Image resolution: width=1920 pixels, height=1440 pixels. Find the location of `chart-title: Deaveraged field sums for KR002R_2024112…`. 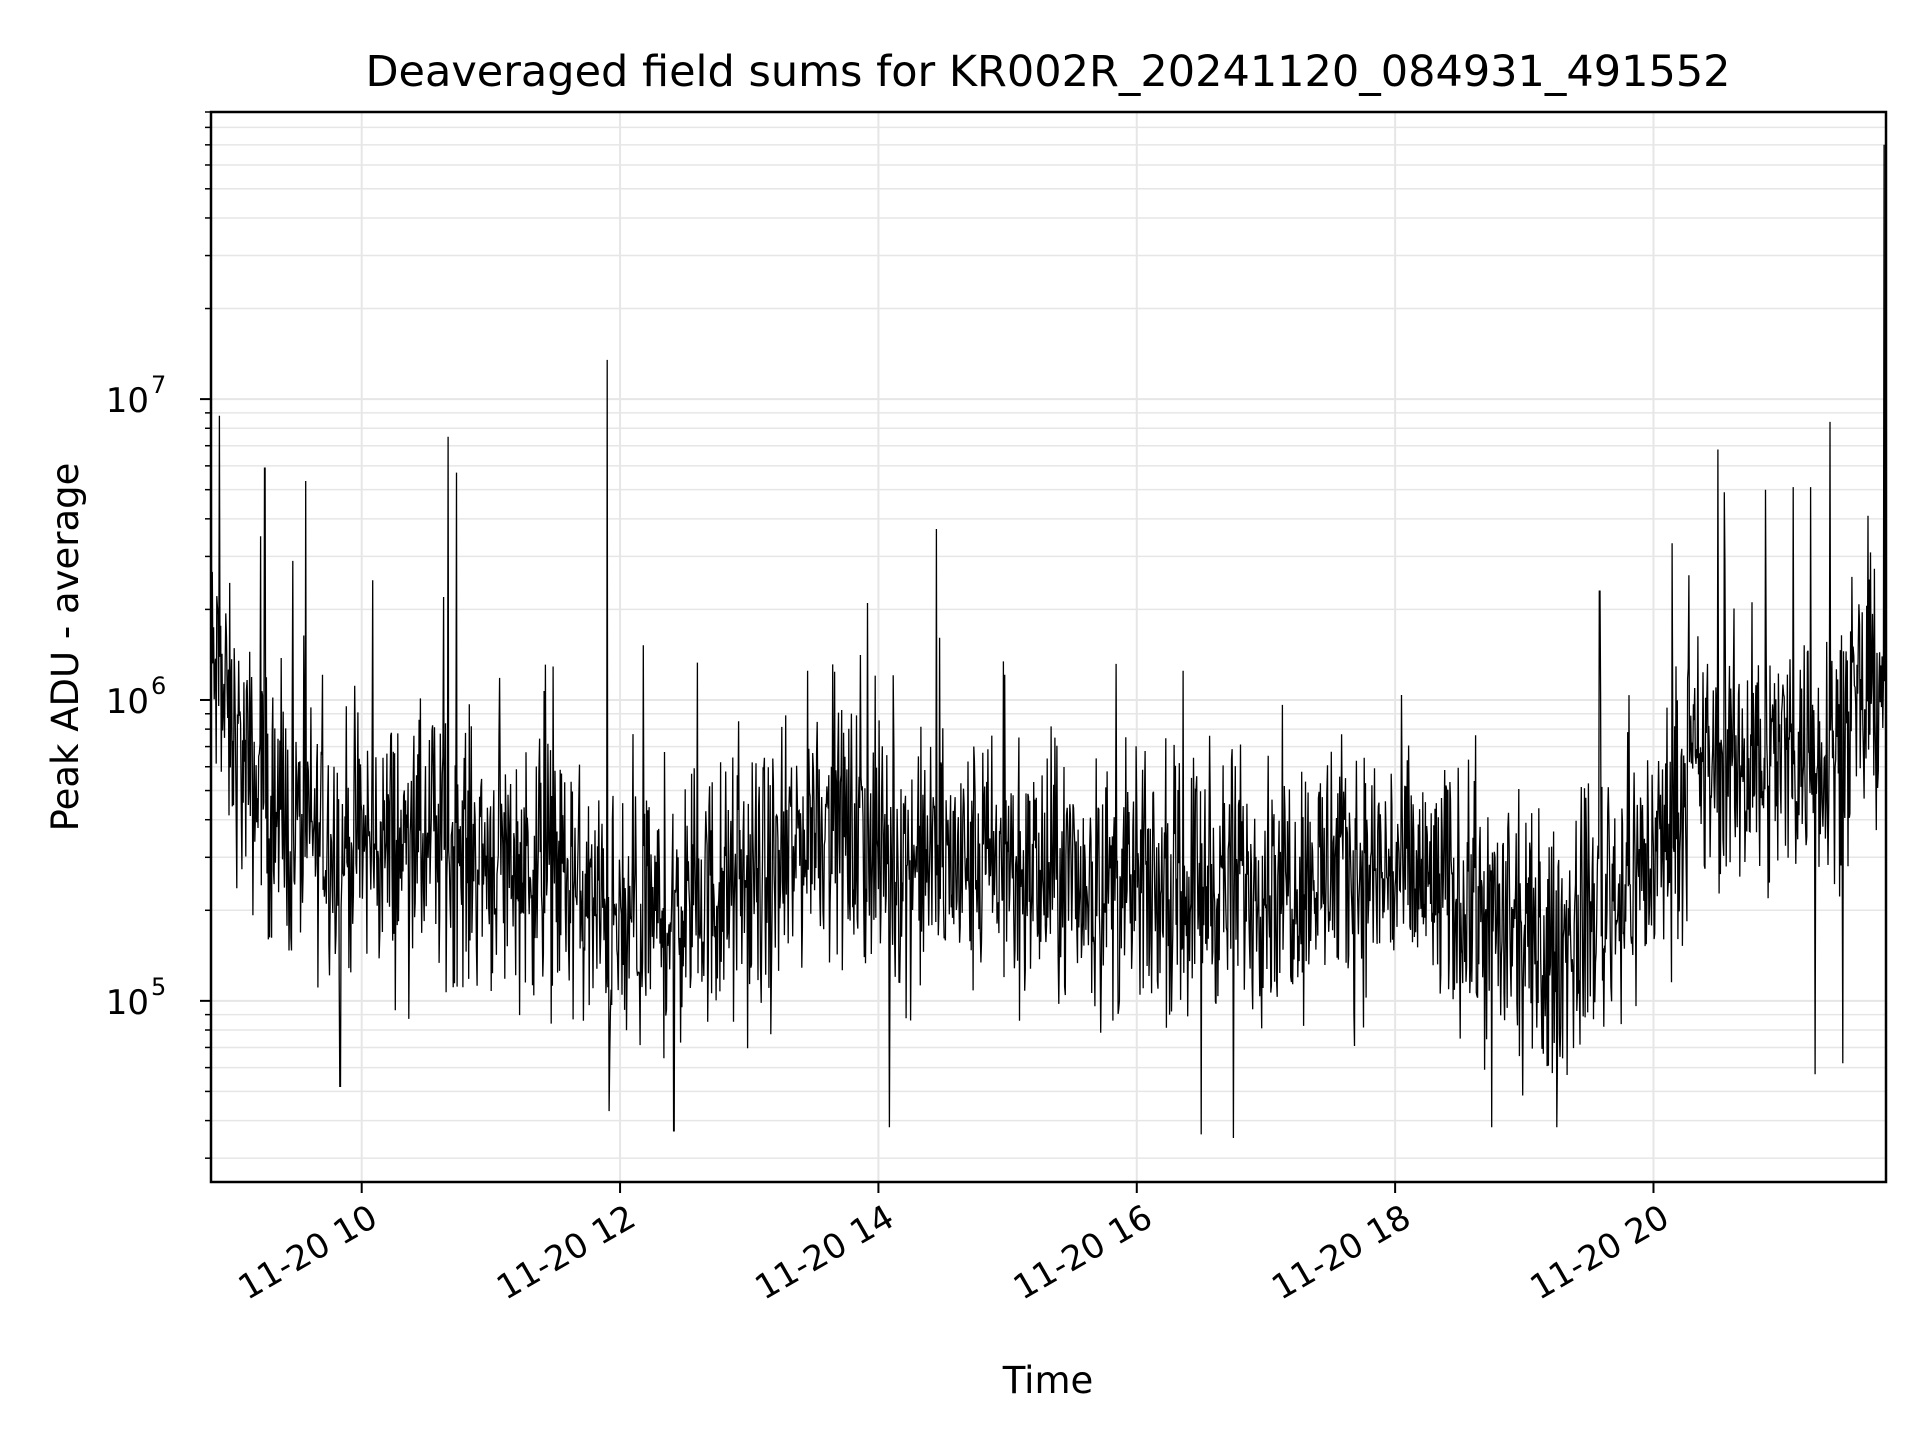

chart-title: Deaveraged field sums for KR002R_2024112… is located at coordinates (1047, 72).